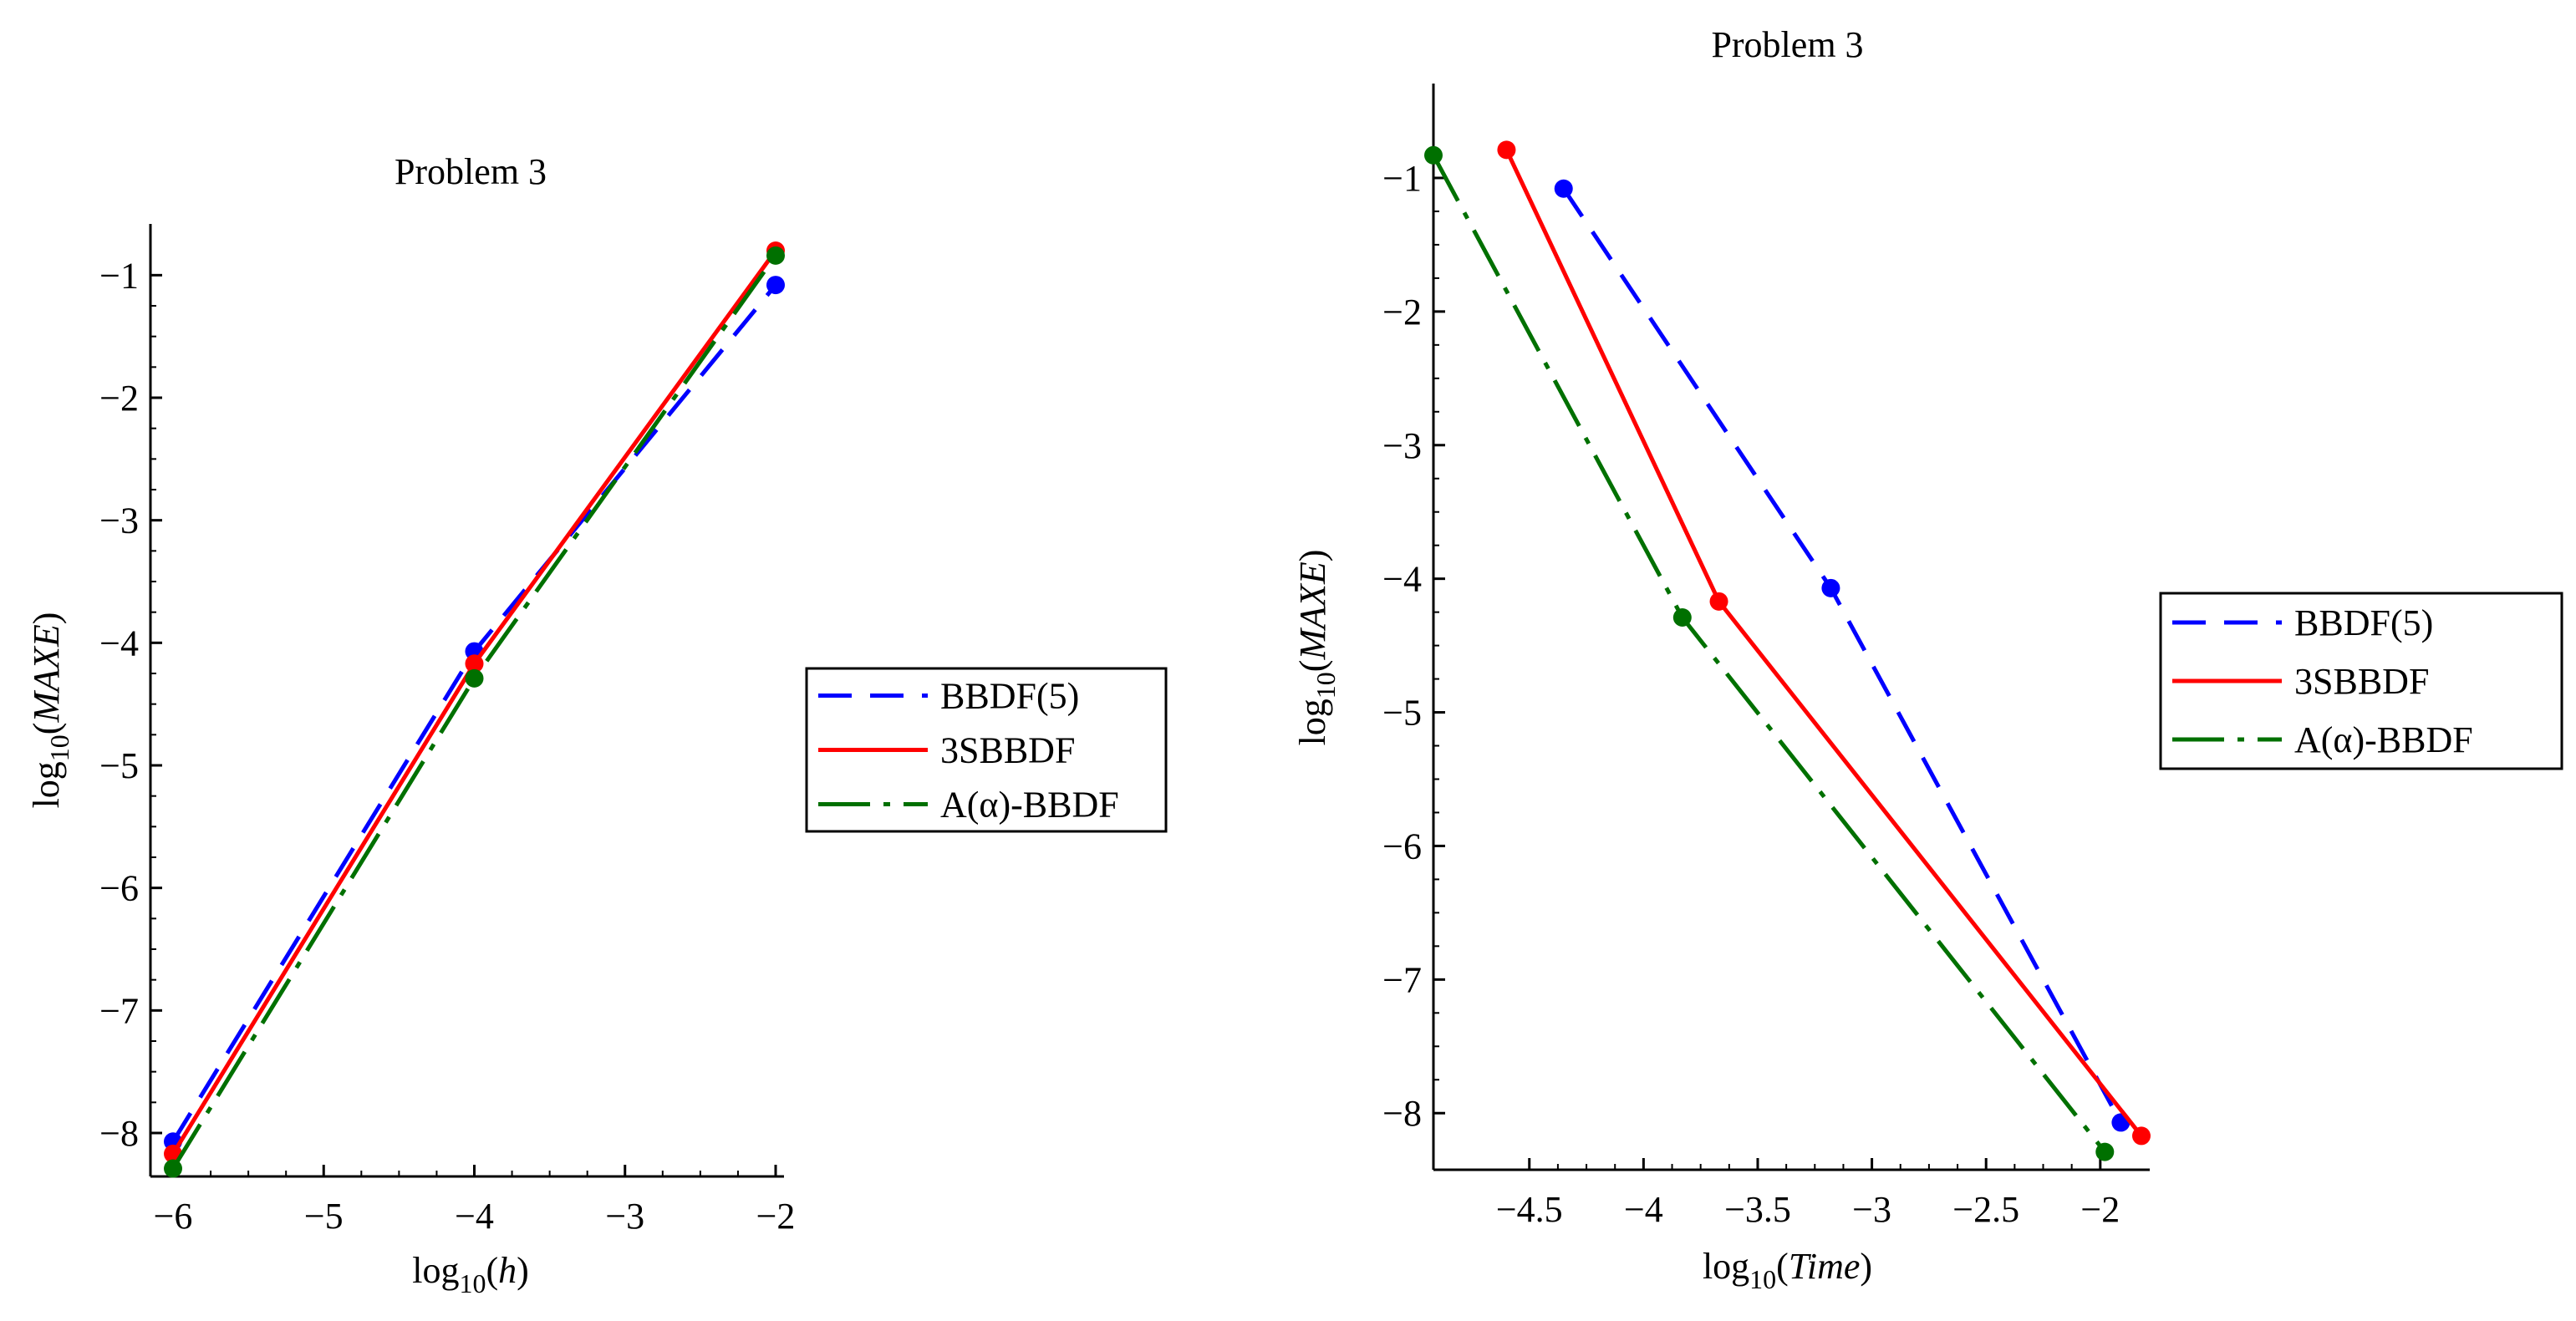  What do you see at coordinates (173, 1217) in the screenshot?
I see `x-tick-label: −6` at bounding box center [173, 1217].